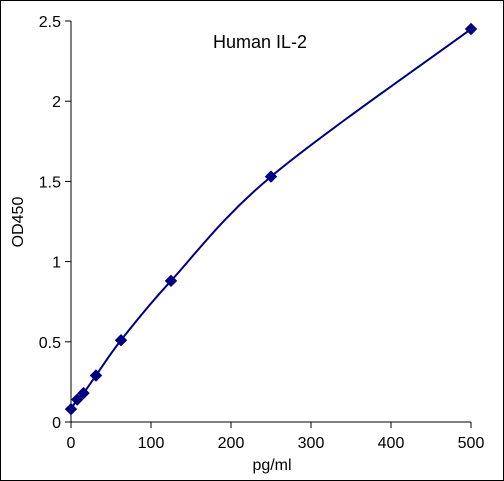 Image resolution: width=504 pixels, height=481 pixels. Describe the element at coordinates (471, 443) in the screenshot. I see `x-tick-label: 500` at that location.